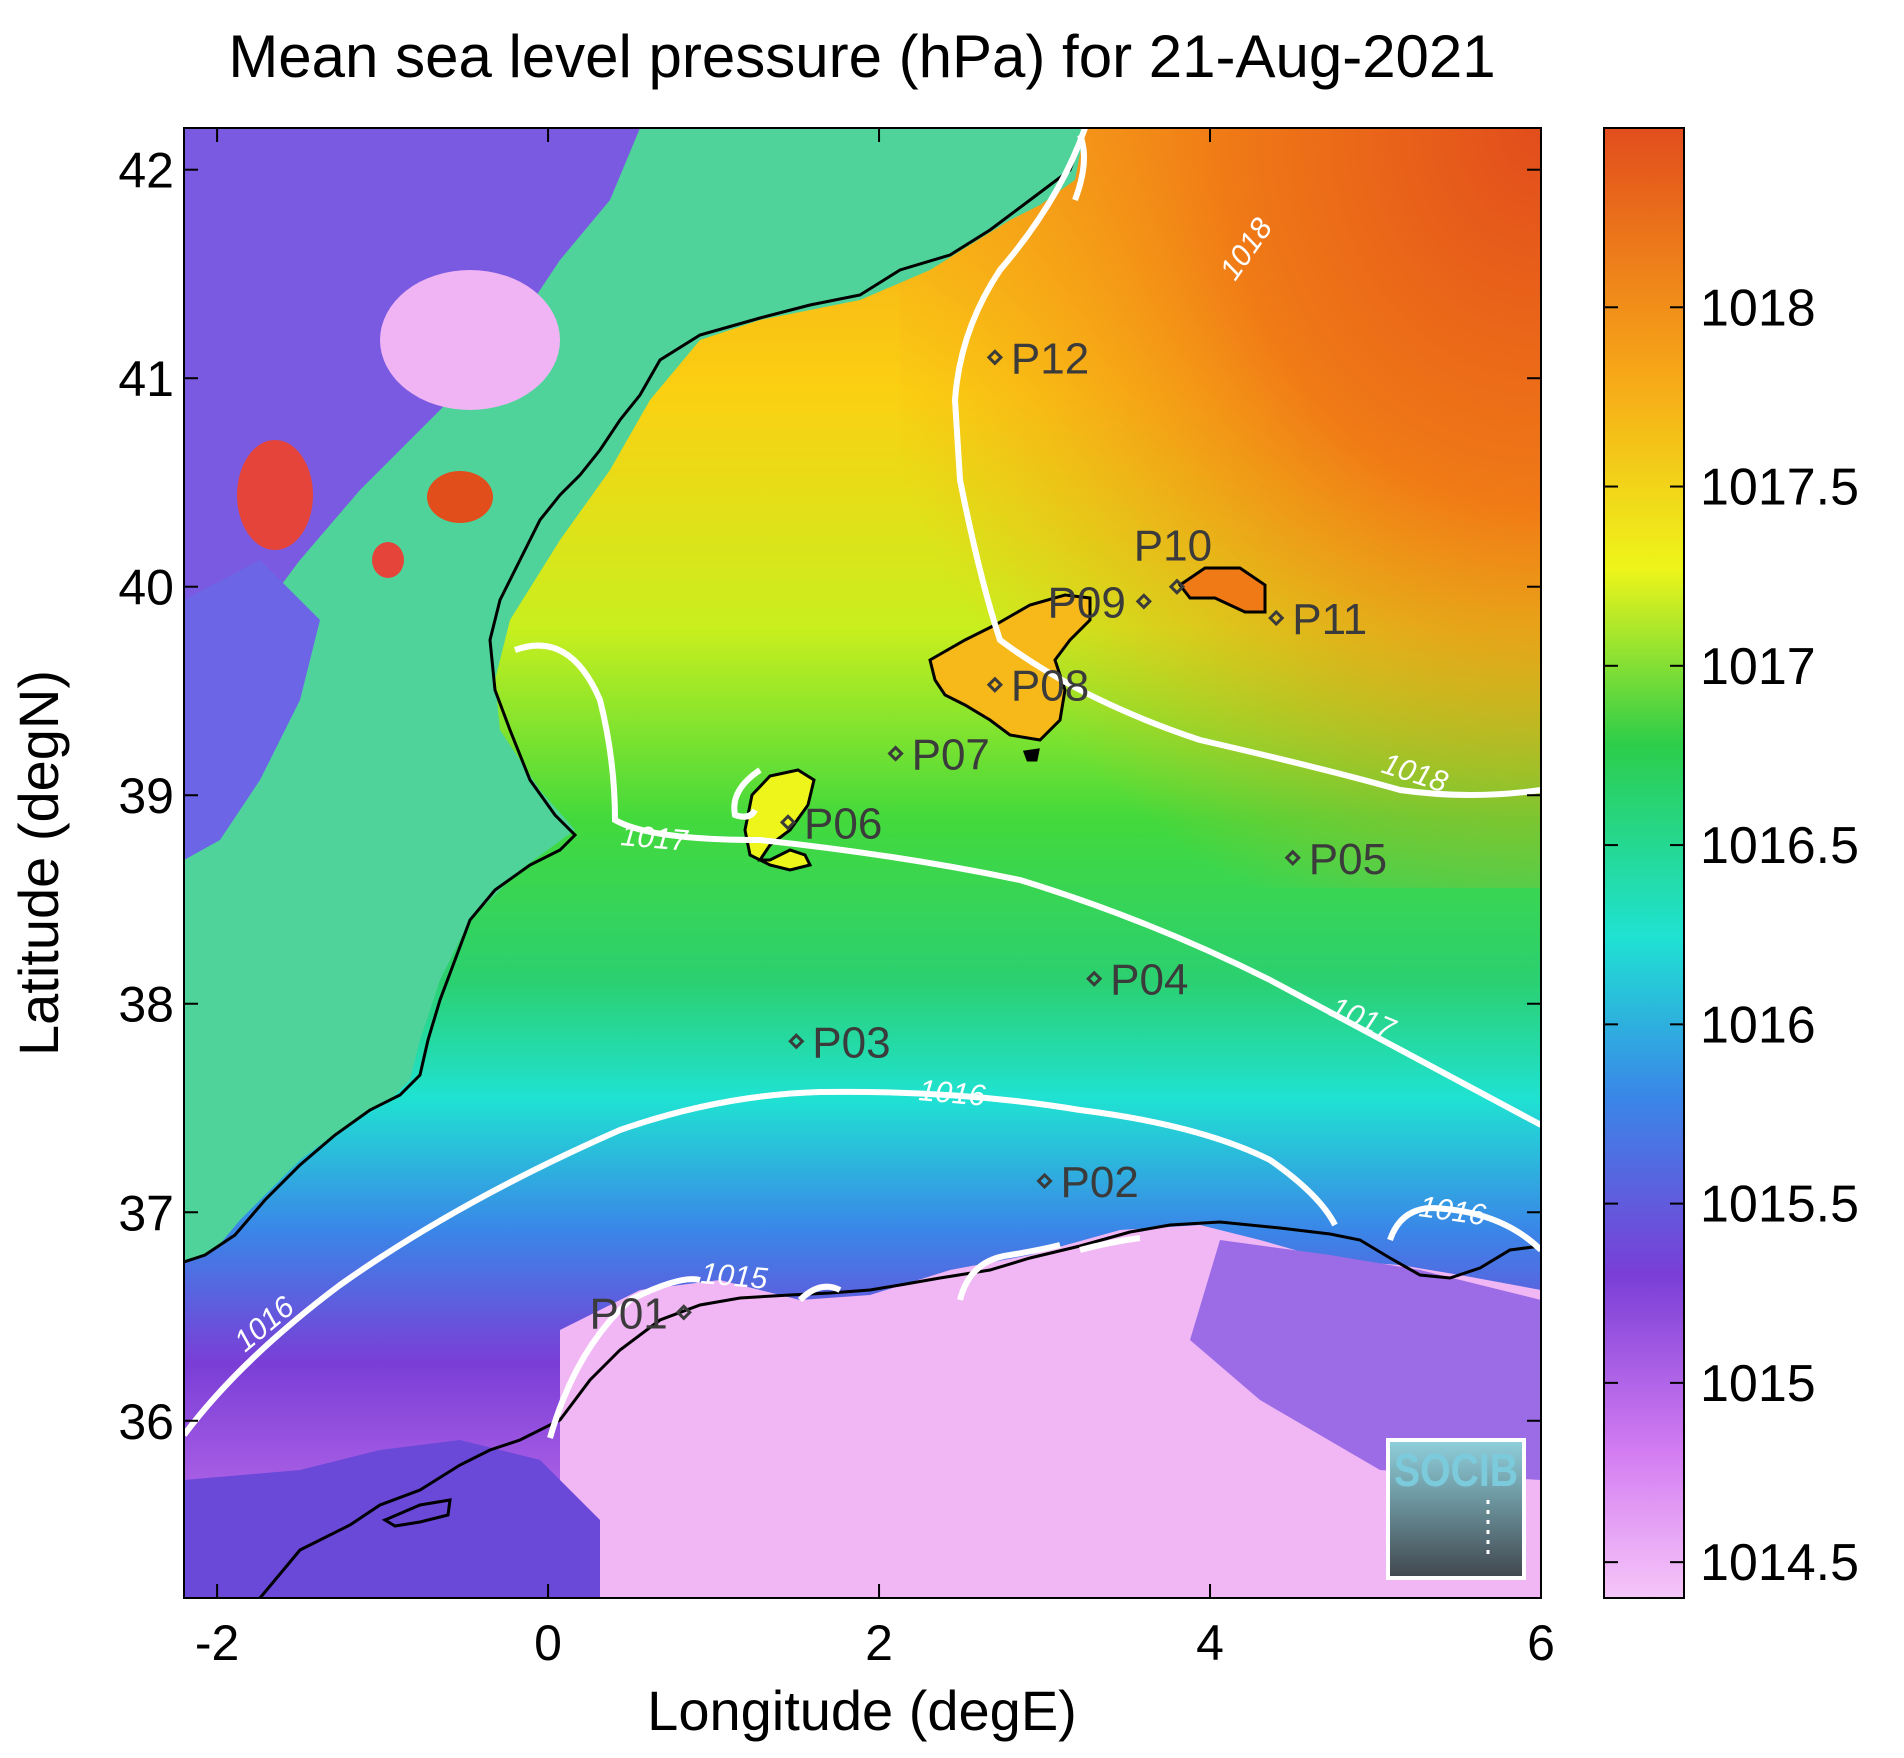 This screenshot has height=1758, width=1904. What do you see at coordinates (1087, 602) in the screenshot?
I see `station-label: P09` at bounding box center [1087, 602].